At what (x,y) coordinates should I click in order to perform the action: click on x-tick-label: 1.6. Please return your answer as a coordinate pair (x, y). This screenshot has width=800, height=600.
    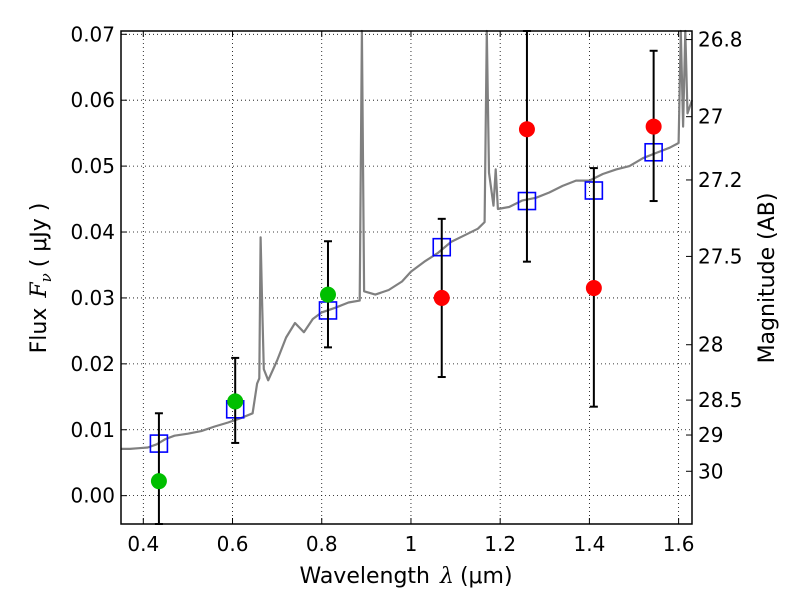
    Looking at the image, I should click on (679, 544).